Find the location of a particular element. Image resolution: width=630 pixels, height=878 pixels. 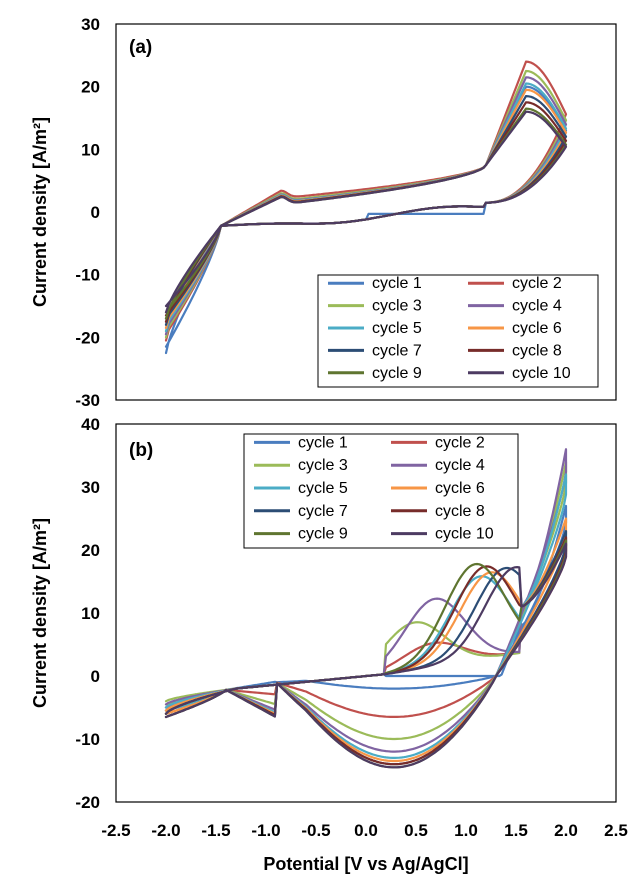

panel-b-legend-entry: cycle 4 is located at coordinates (460, 465).